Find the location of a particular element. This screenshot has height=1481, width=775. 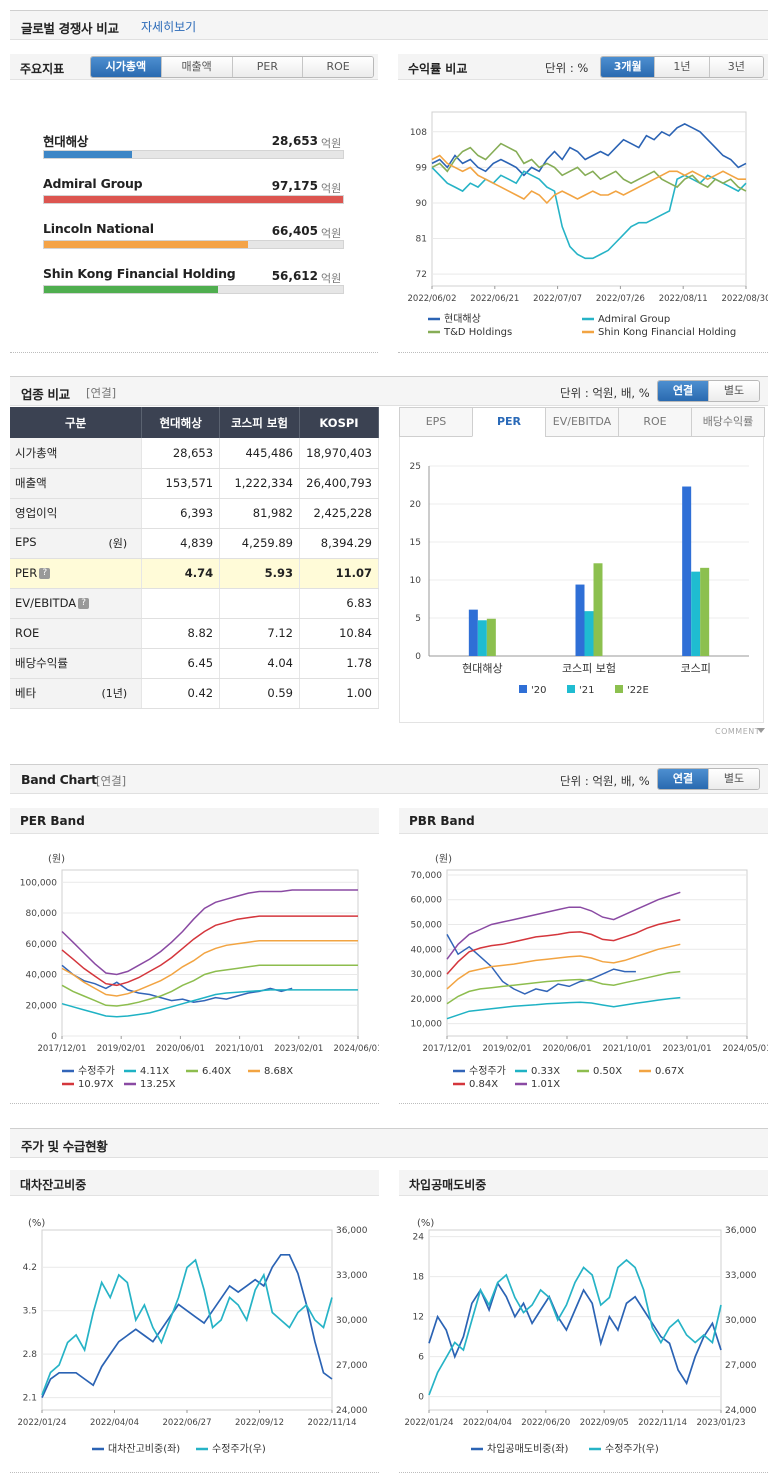

x-tick-label: 2022/04/04 is located at coordinates (487, 1423).